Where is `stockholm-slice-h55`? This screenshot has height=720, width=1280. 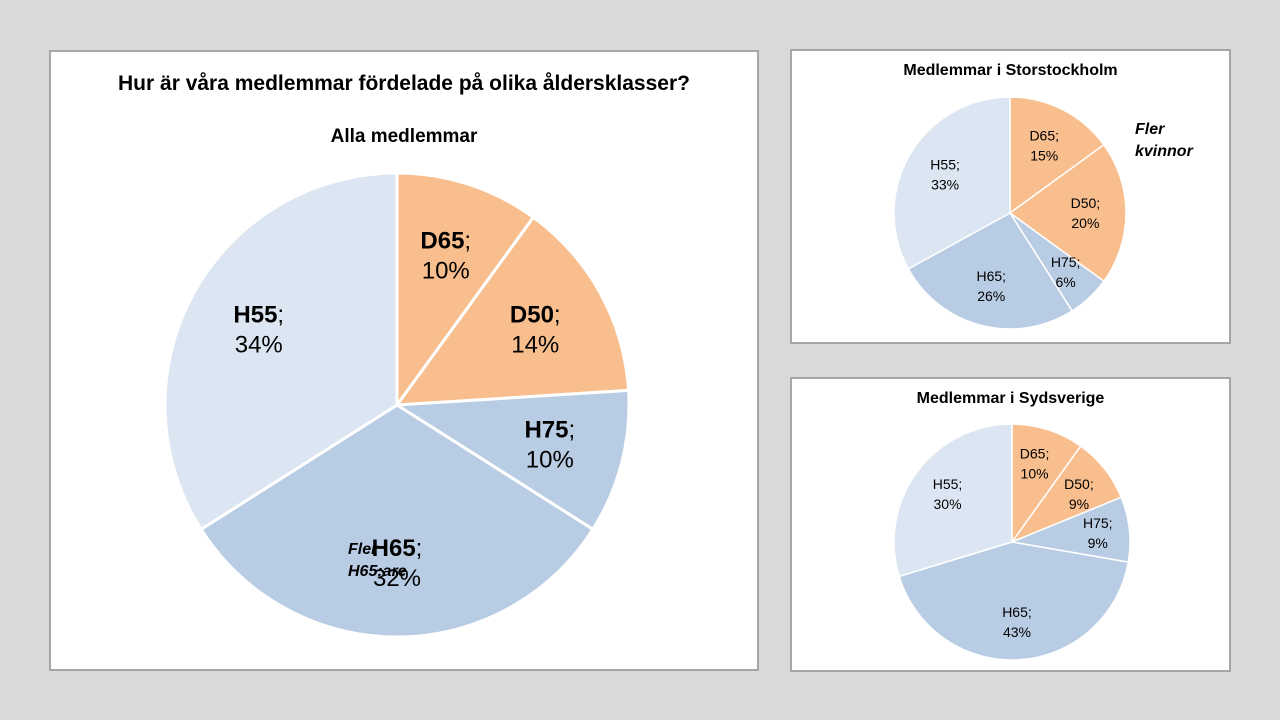 stockholm-slice-h55 is located at coordinates (952, 183).